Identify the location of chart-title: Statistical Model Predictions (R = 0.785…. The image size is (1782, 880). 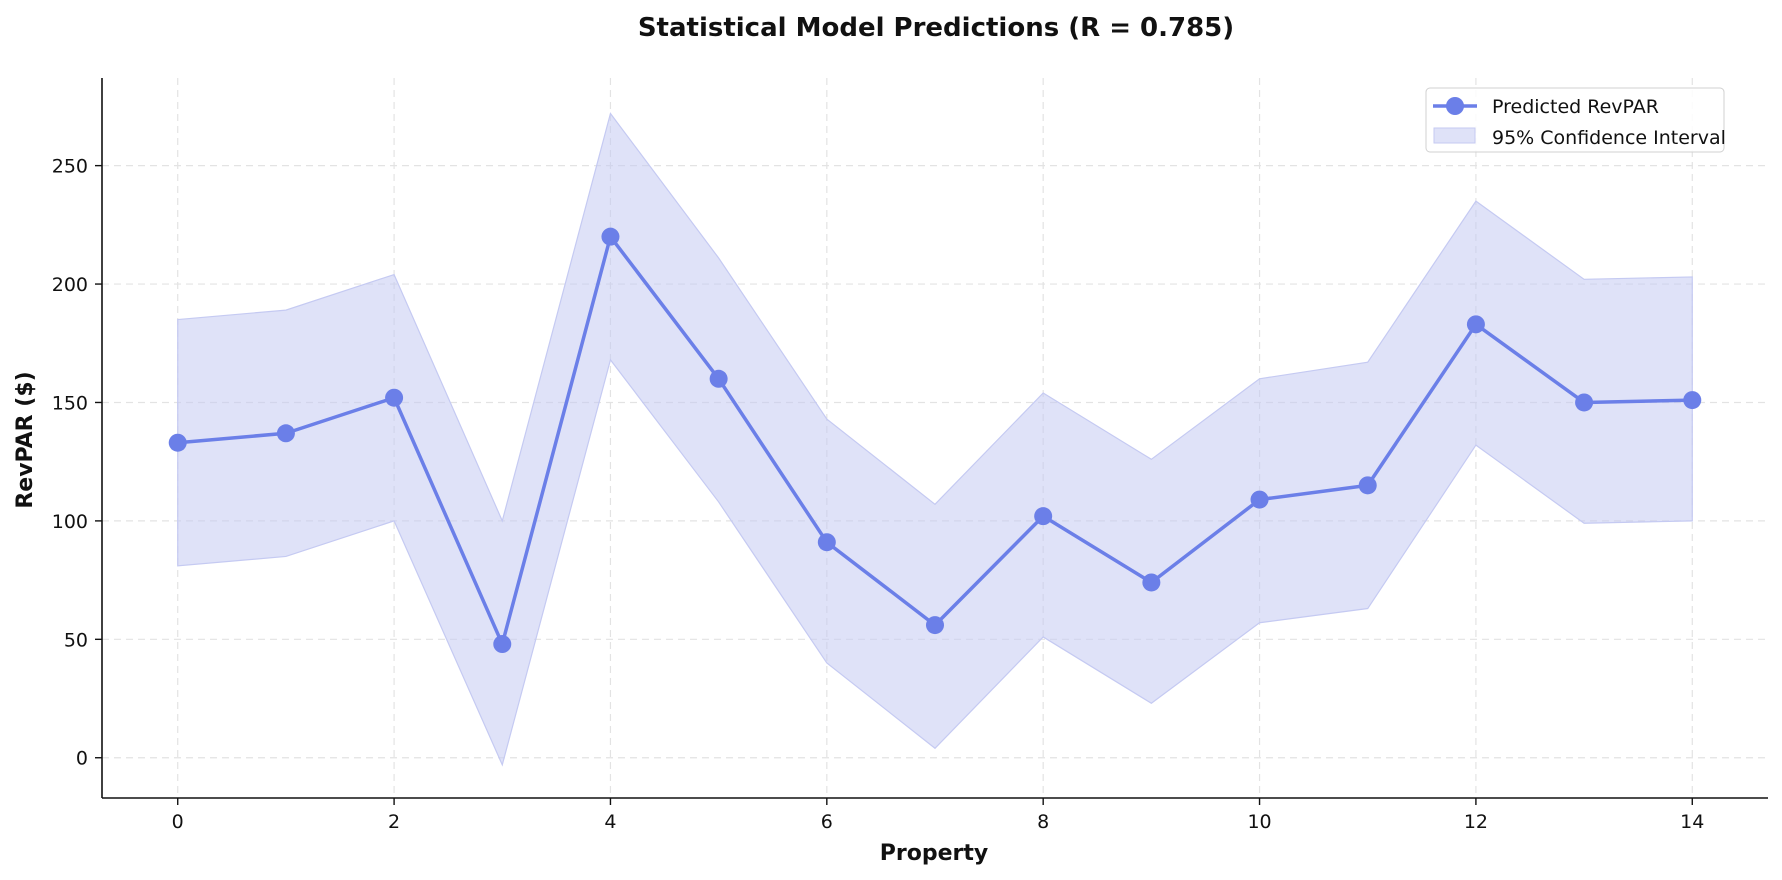
(936, 28).